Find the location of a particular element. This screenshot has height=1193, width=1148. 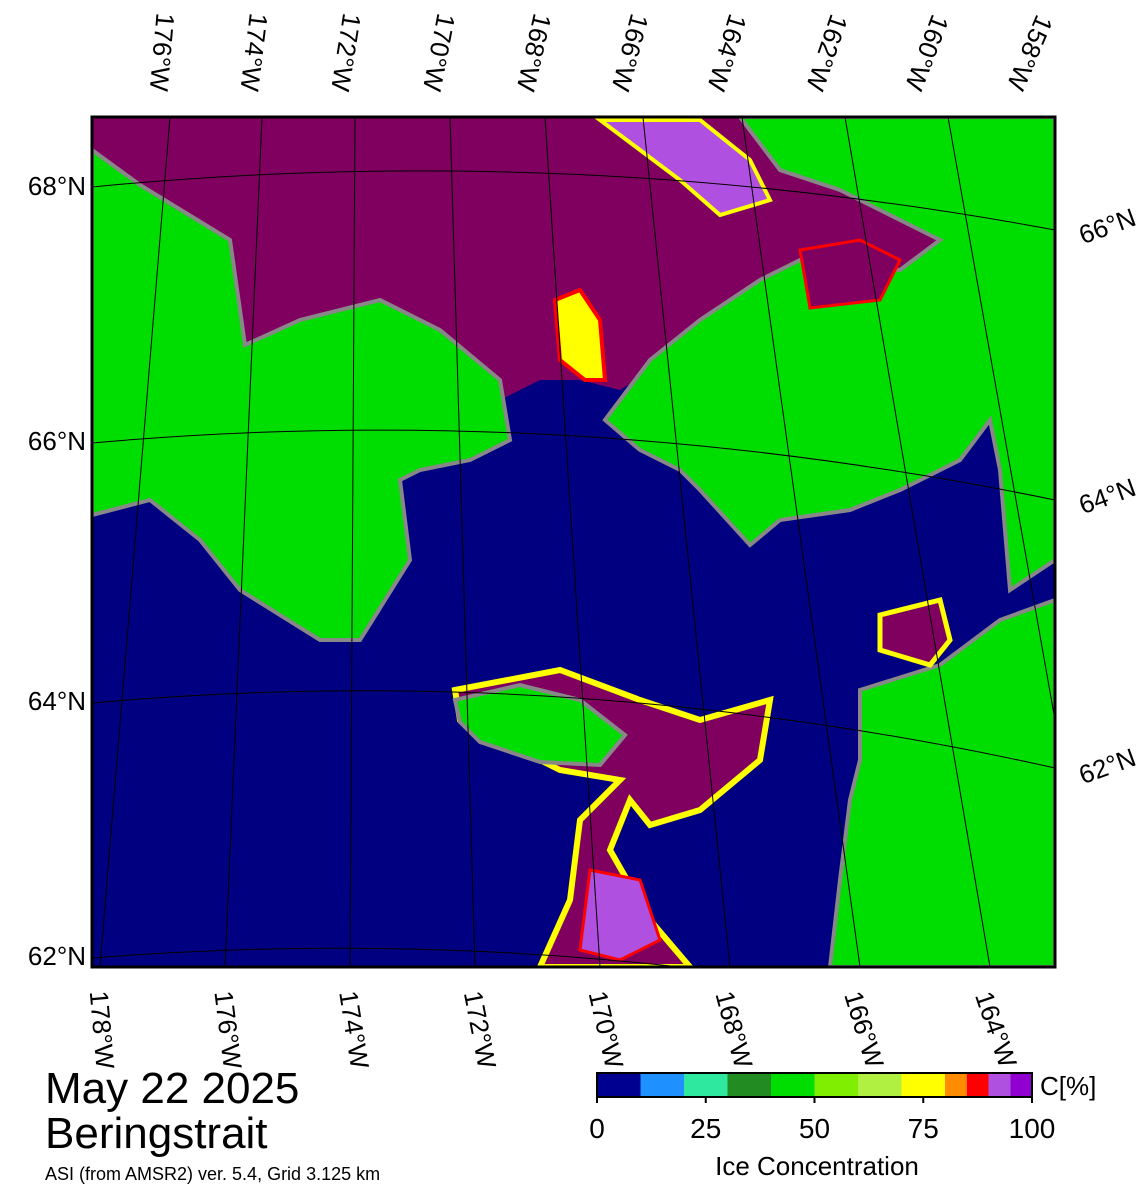

lon-label: 160°W is located at coordinates (927, 53).